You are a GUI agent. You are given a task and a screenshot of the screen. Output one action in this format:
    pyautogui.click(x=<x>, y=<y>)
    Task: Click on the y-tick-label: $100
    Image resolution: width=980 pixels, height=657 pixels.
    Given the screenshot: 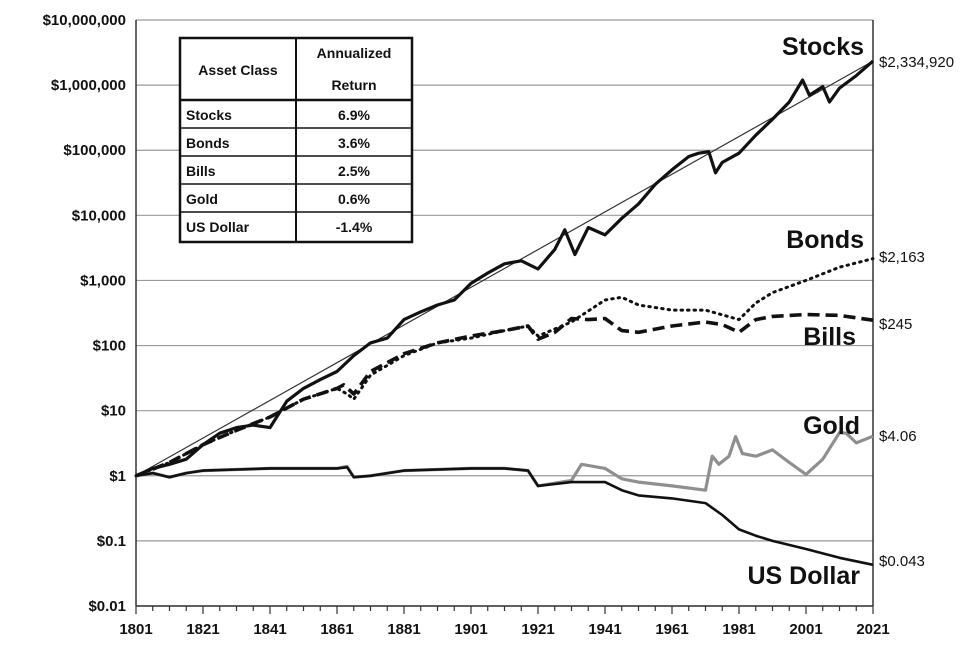 What is the action you would take?
    pyautogui.click(x=109, y=346)
    